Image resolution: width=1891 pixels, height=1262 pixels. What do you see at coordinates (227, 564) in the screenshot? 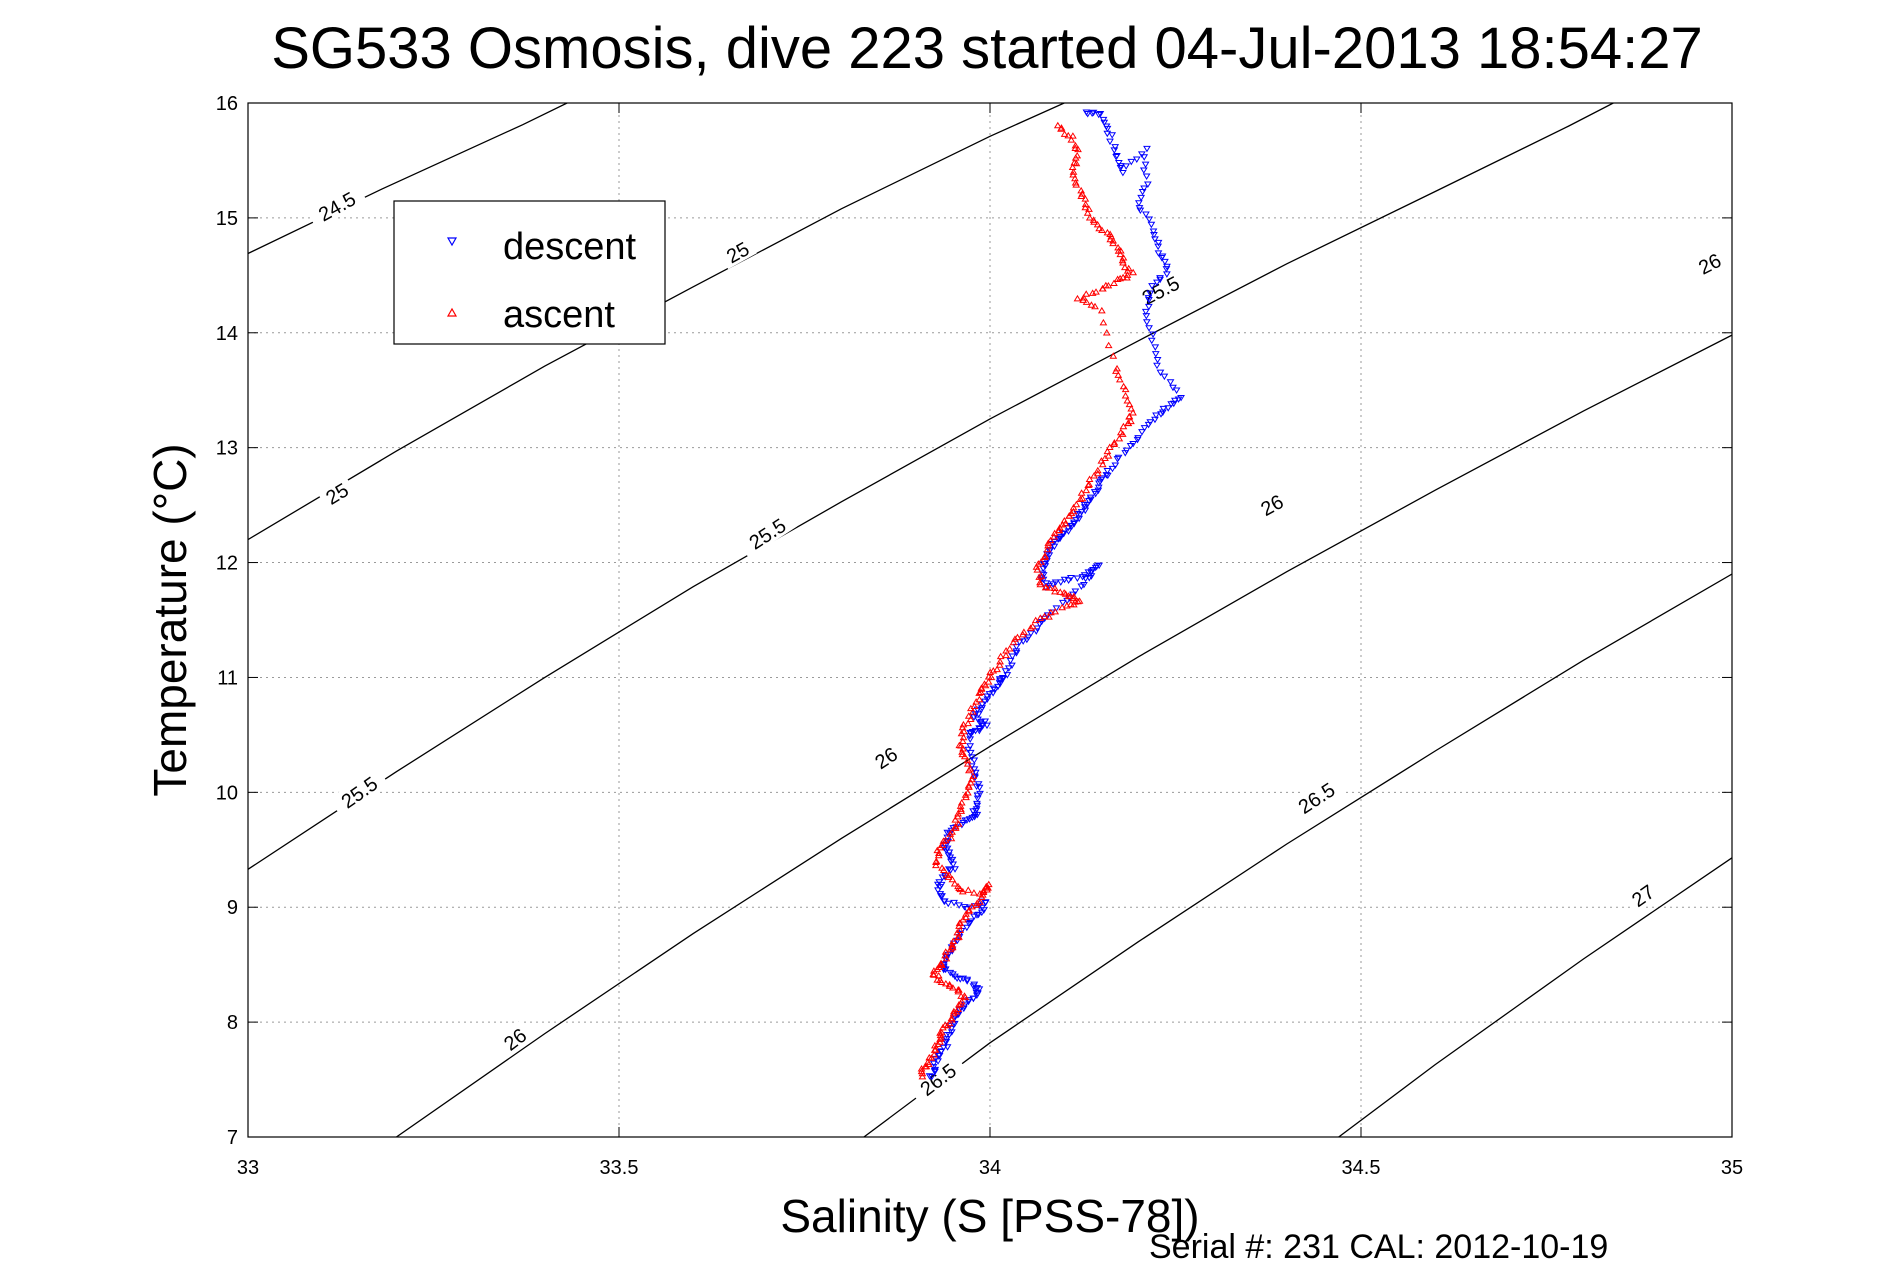
I see `y-tick-label: 12` at bounding box center [227, 564].